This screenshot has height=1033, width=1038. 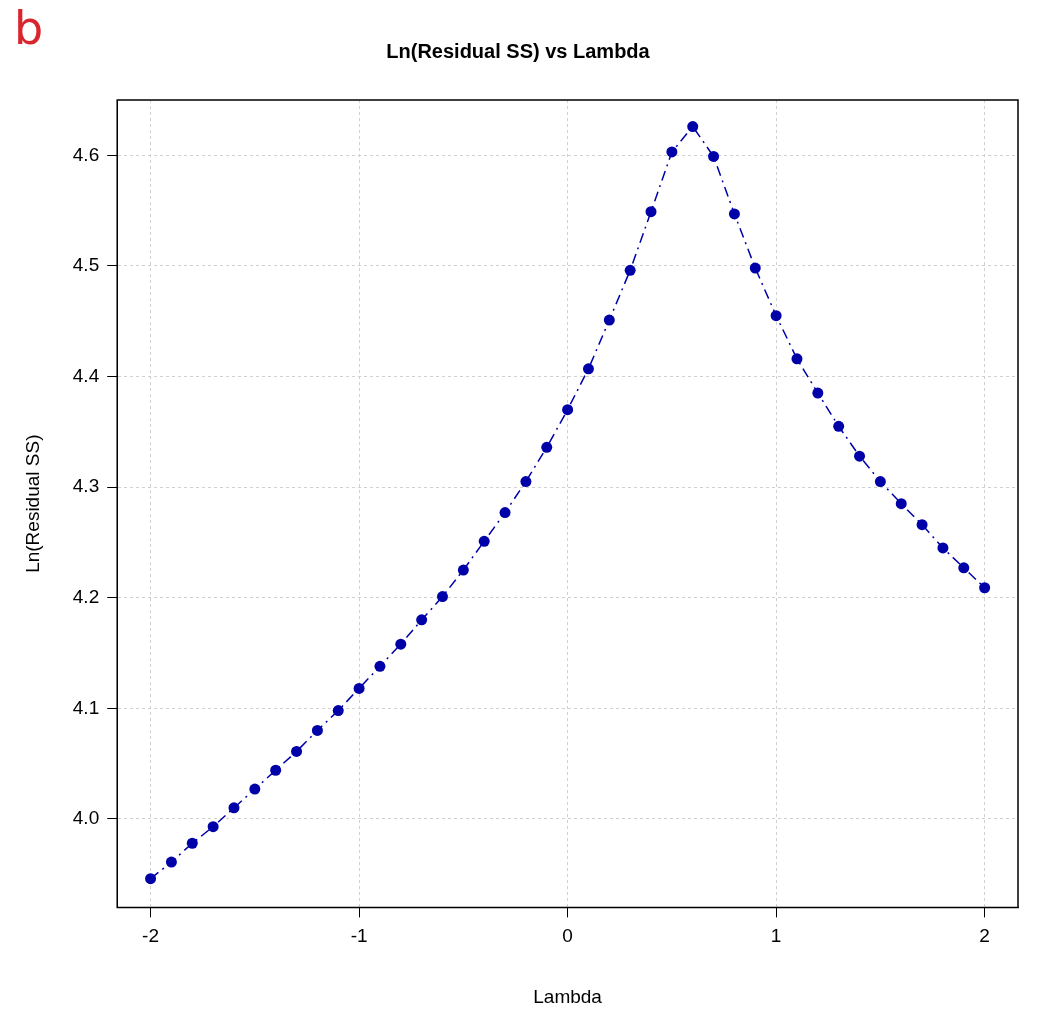 I want to click on chart-title: Ln(Residual SS) vs Lambda, so click(x=518, y=50).